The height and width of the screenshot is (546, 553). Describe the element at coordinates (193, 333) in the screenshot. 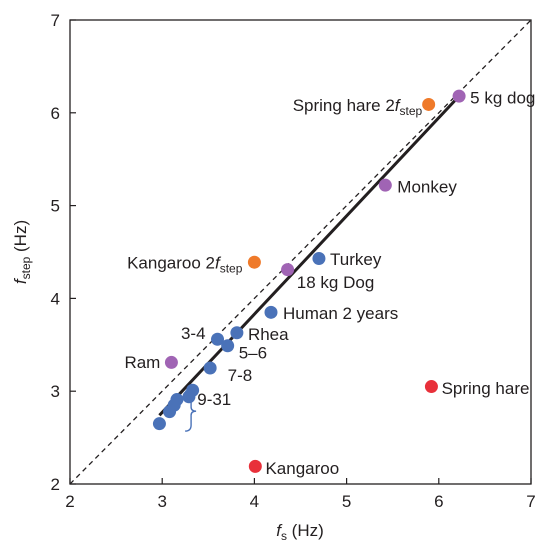

I see `point-label: 3-4` at that location.